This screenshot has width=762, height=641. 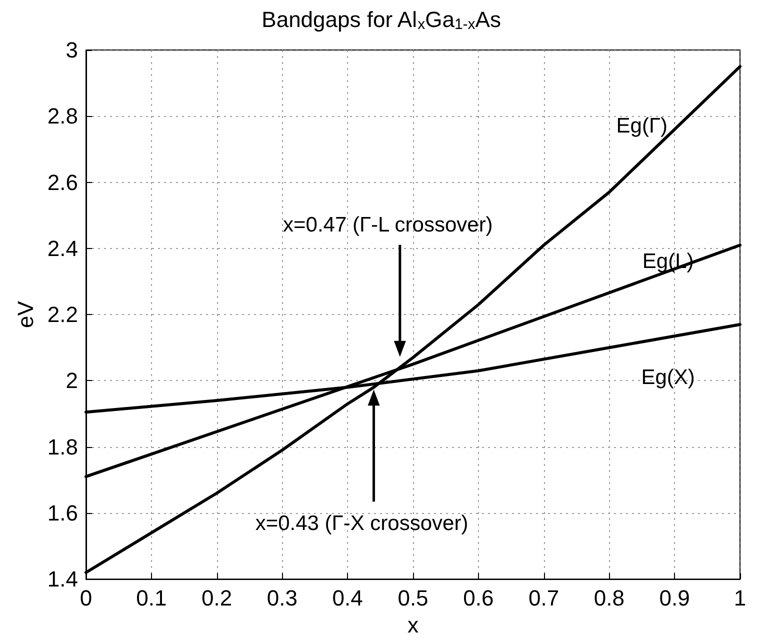 I want to click on x-axis-title: x, so click(x=413, y=625).